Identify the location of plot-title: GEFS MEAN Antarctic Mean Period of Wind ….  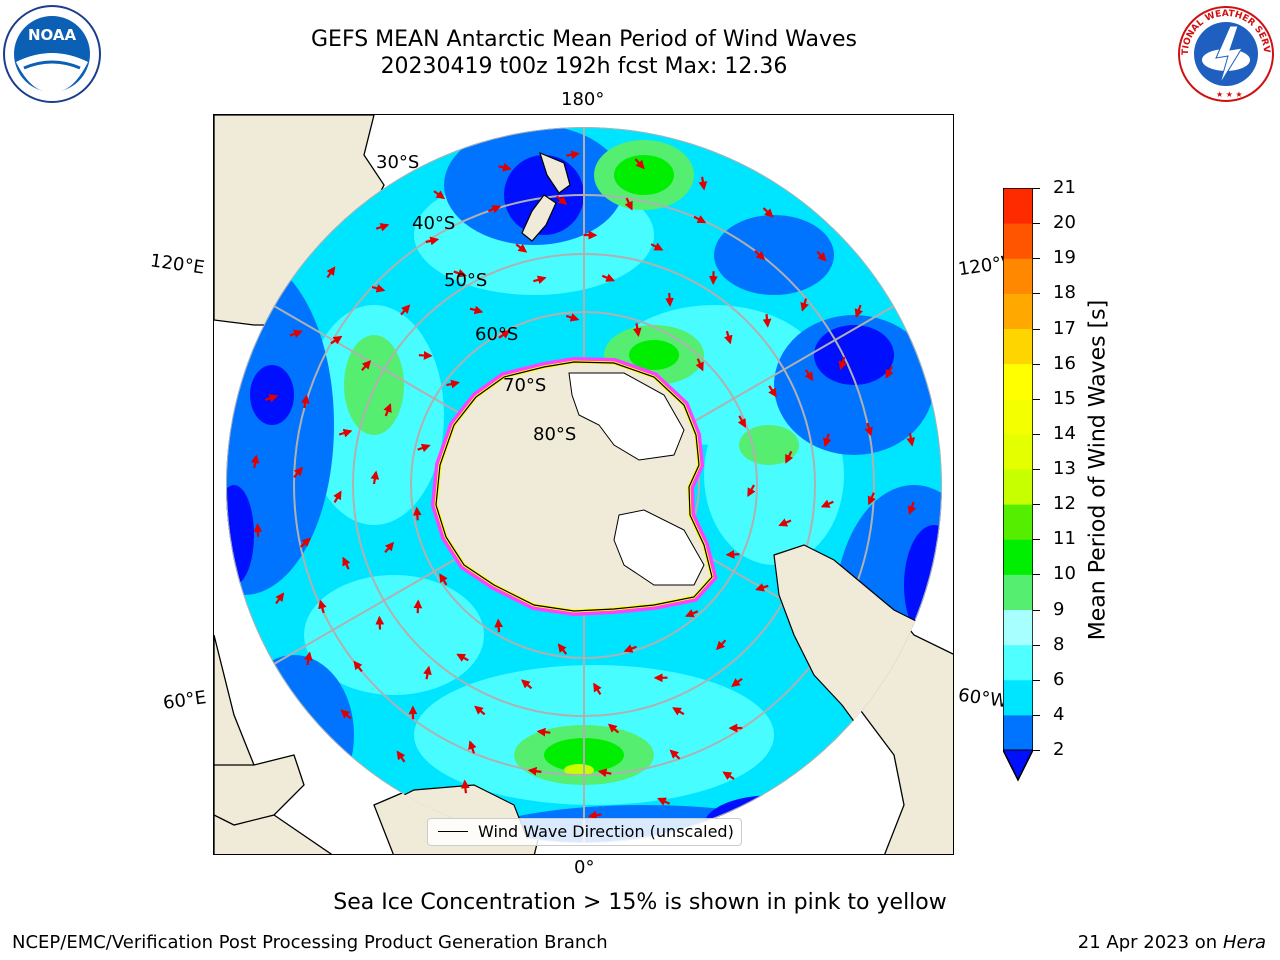
(584, 39).